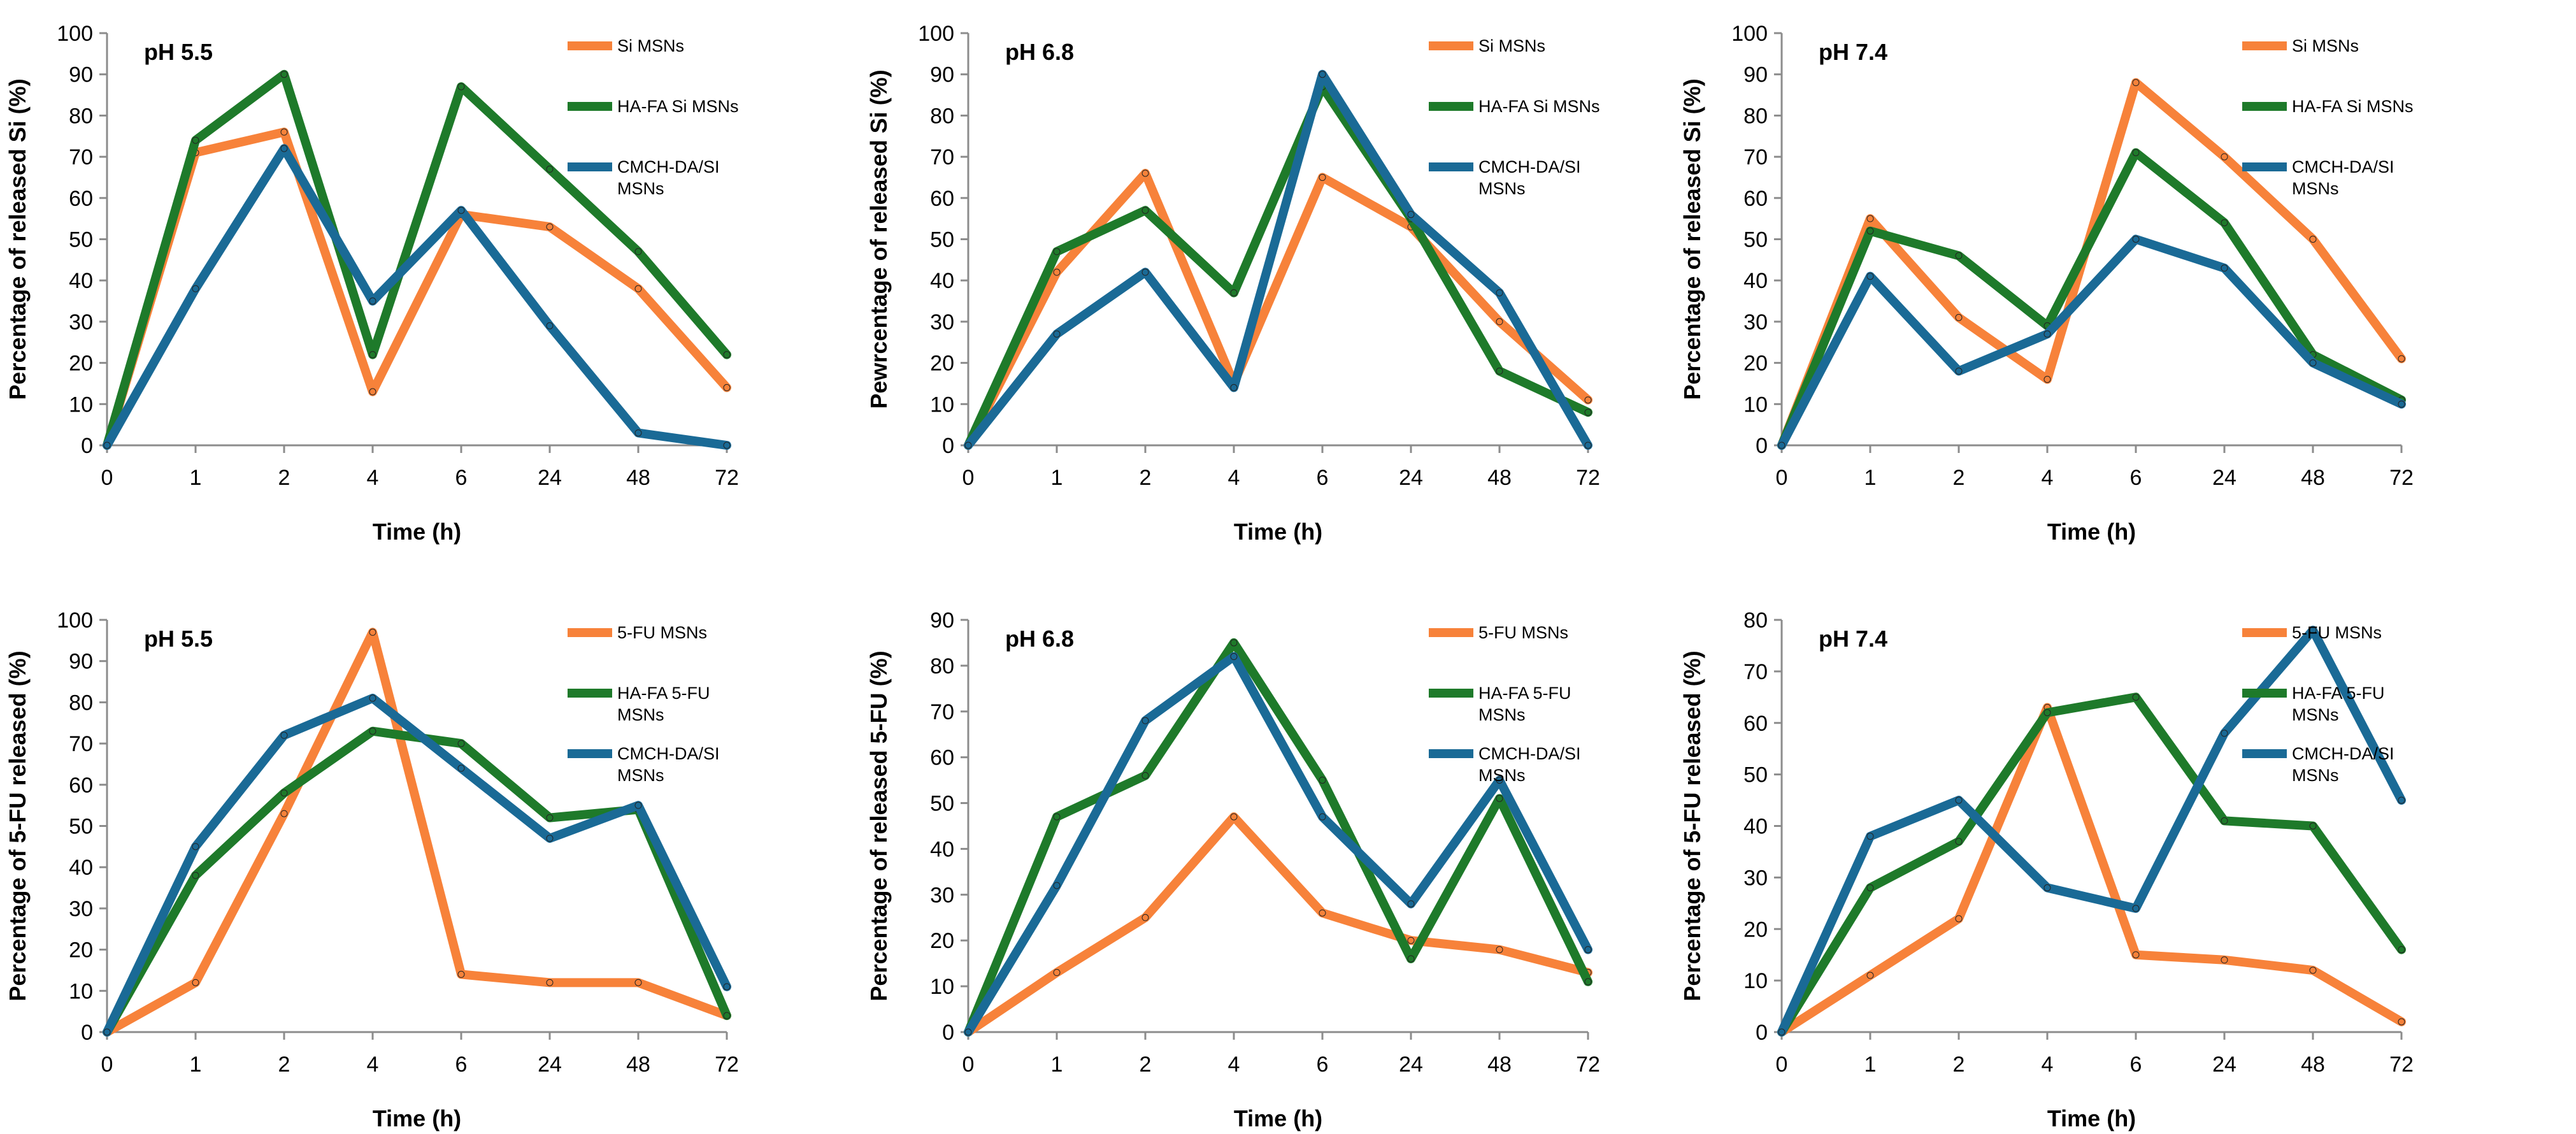  I want to click on legend-label-3: CMCH-DA/SI, so click(2343, 166).